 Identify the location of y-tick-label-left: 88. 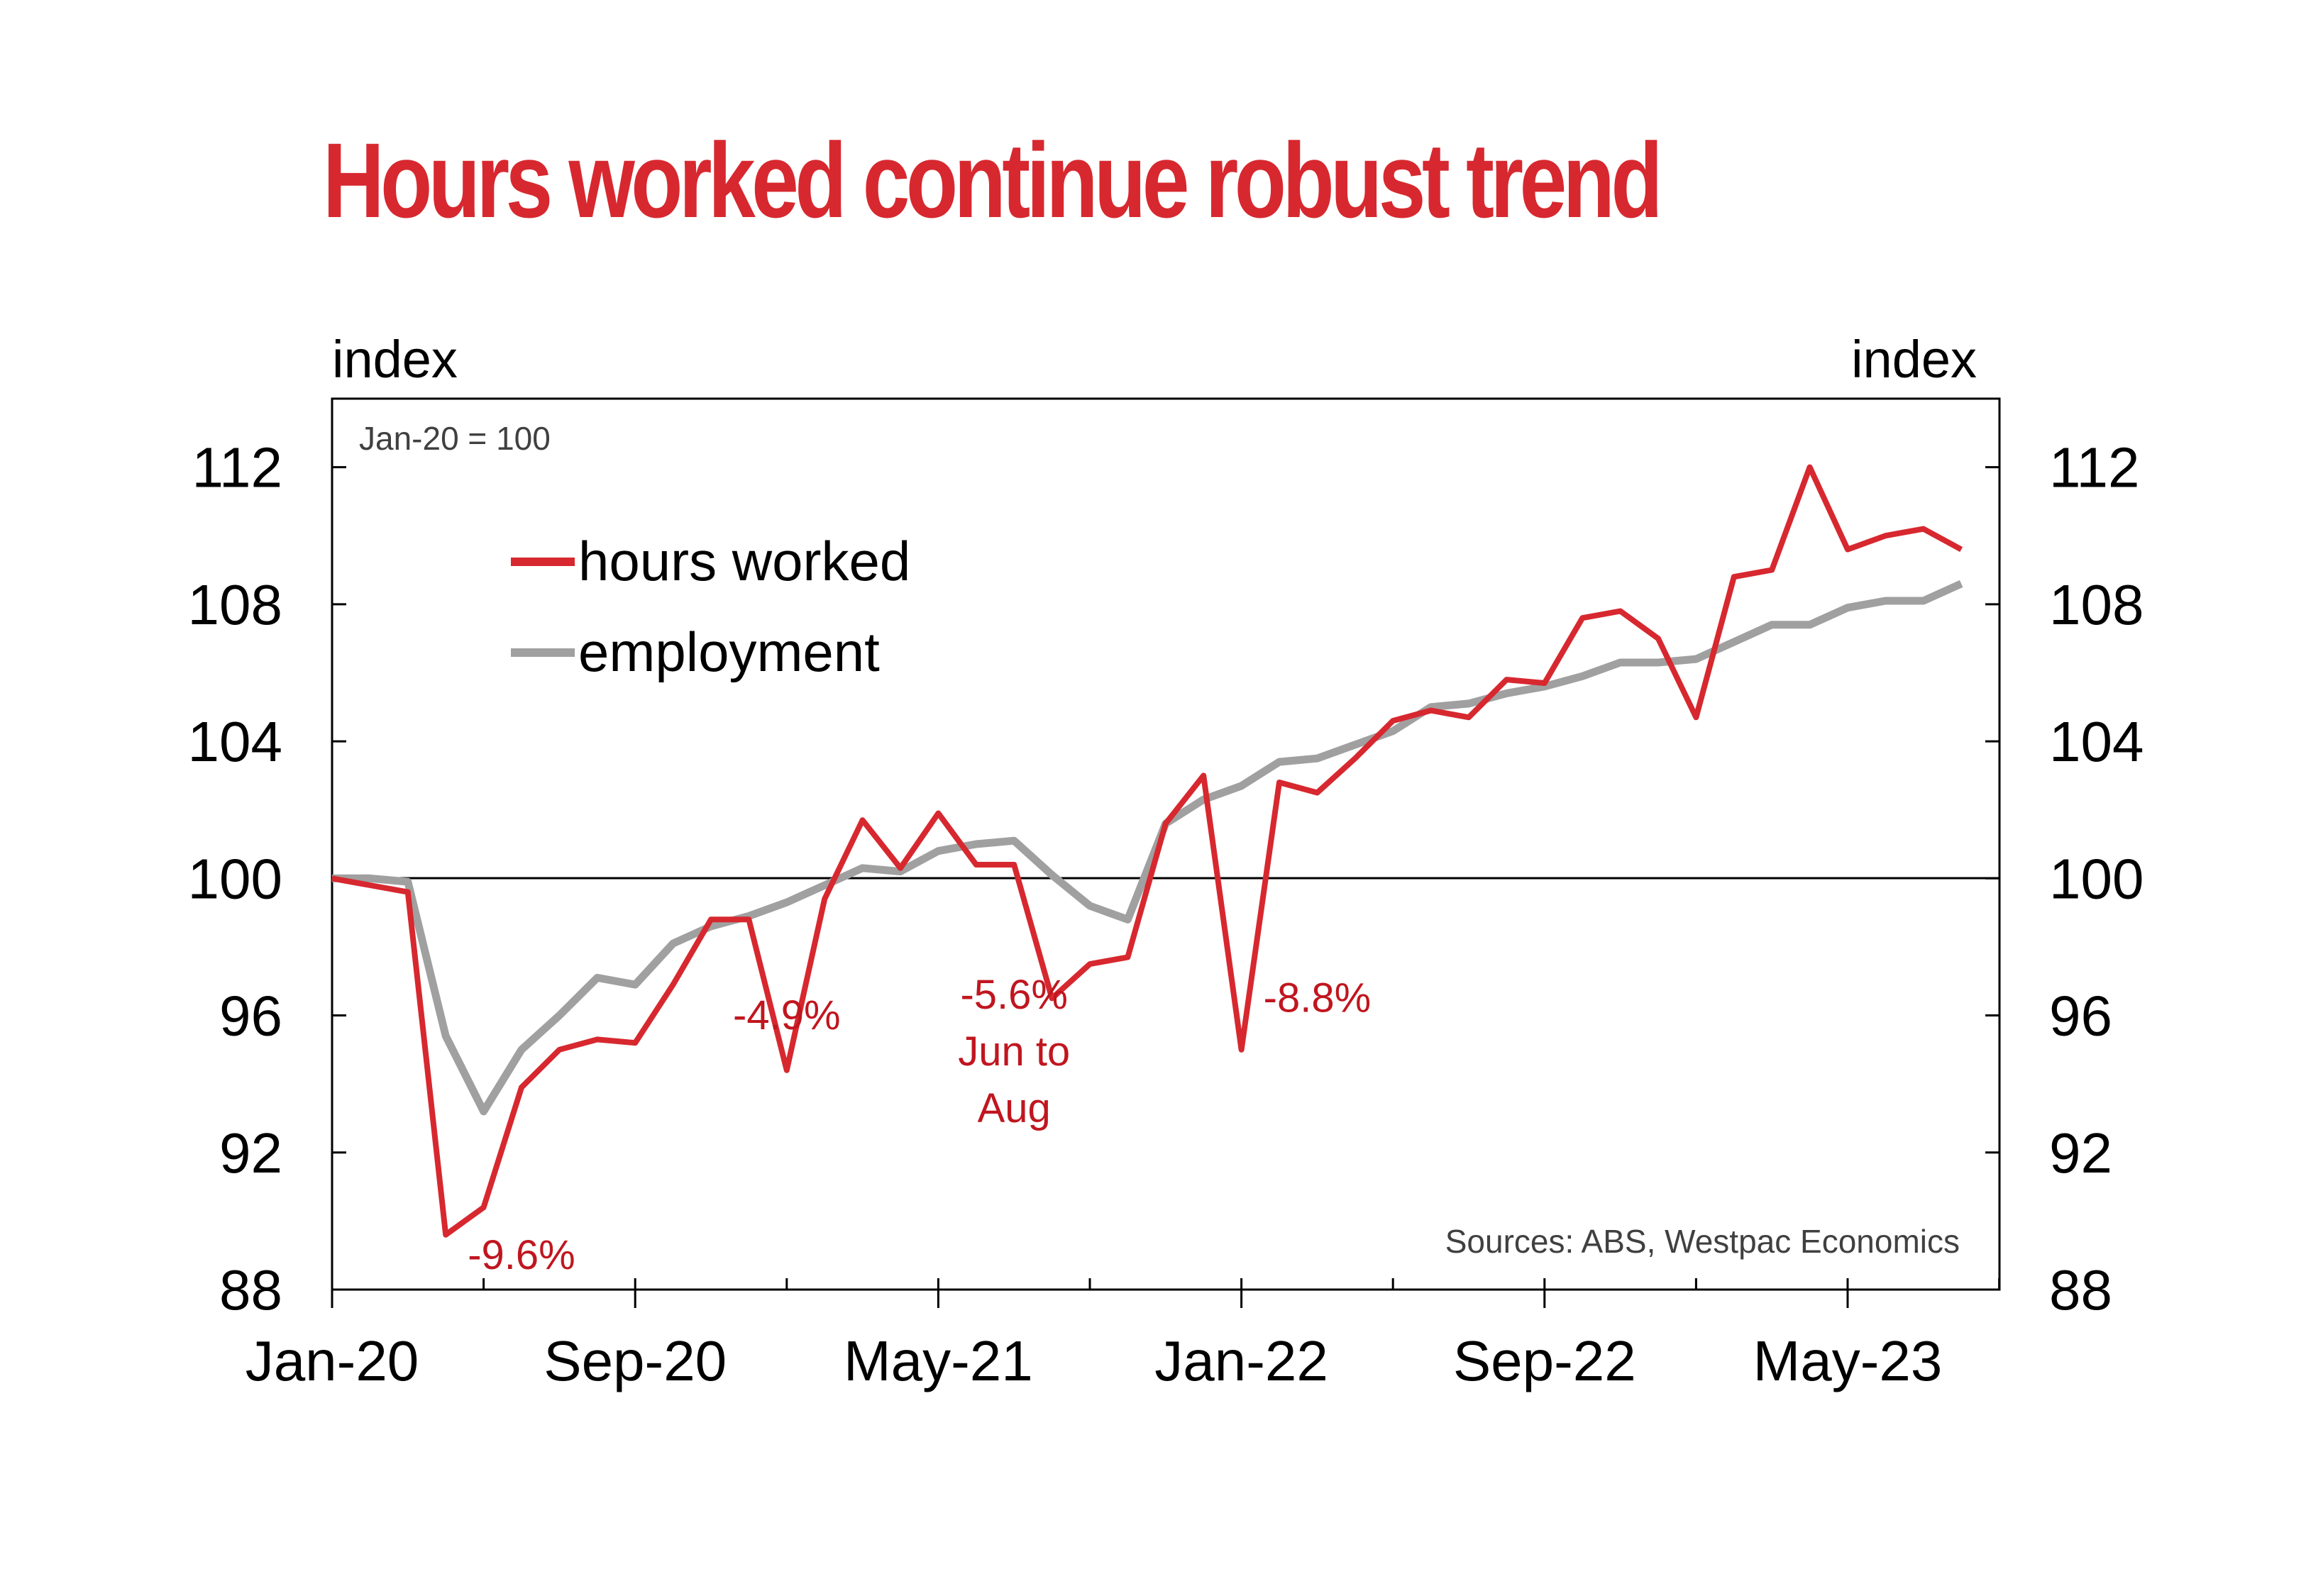
(250, 1289).